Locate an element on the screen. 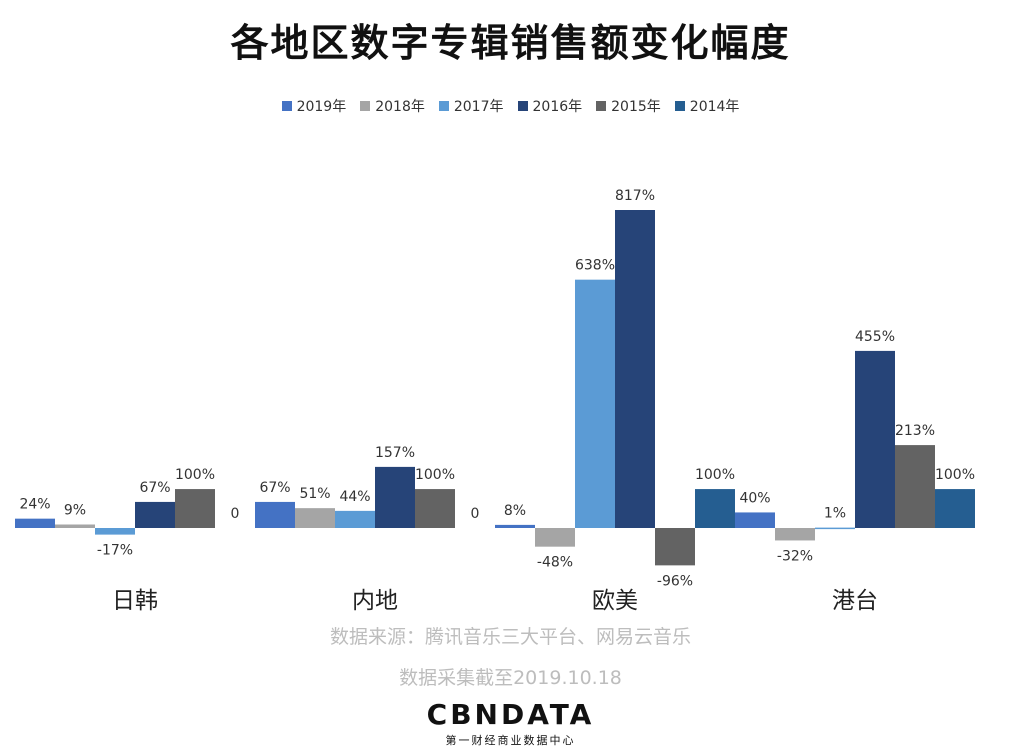  legend-item: 2014年 is located at coordinates (707, 106).